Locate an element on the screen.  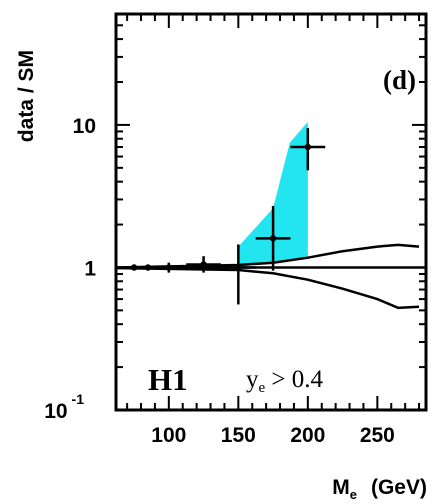
xlabel-var: M is located at coordinates (341, 487).